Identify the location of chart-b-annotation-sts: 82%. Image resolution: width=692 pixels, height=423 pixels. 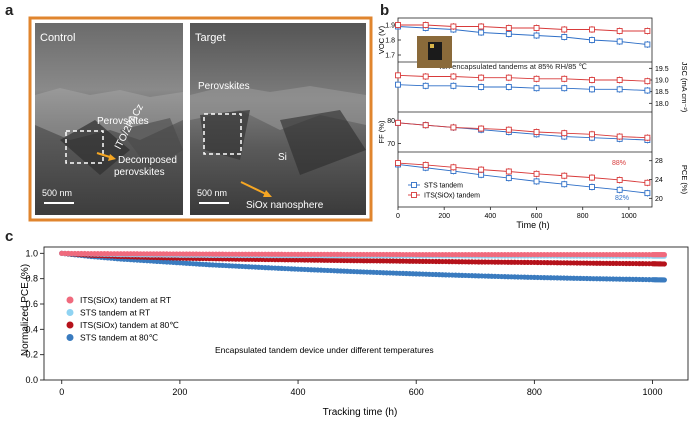
(622, 198).